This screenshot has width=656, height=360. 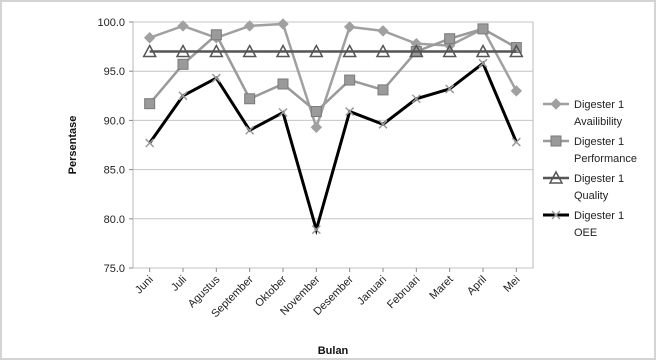 I want to click on x-axis-title: Bulan, so click(x=333, y=351).